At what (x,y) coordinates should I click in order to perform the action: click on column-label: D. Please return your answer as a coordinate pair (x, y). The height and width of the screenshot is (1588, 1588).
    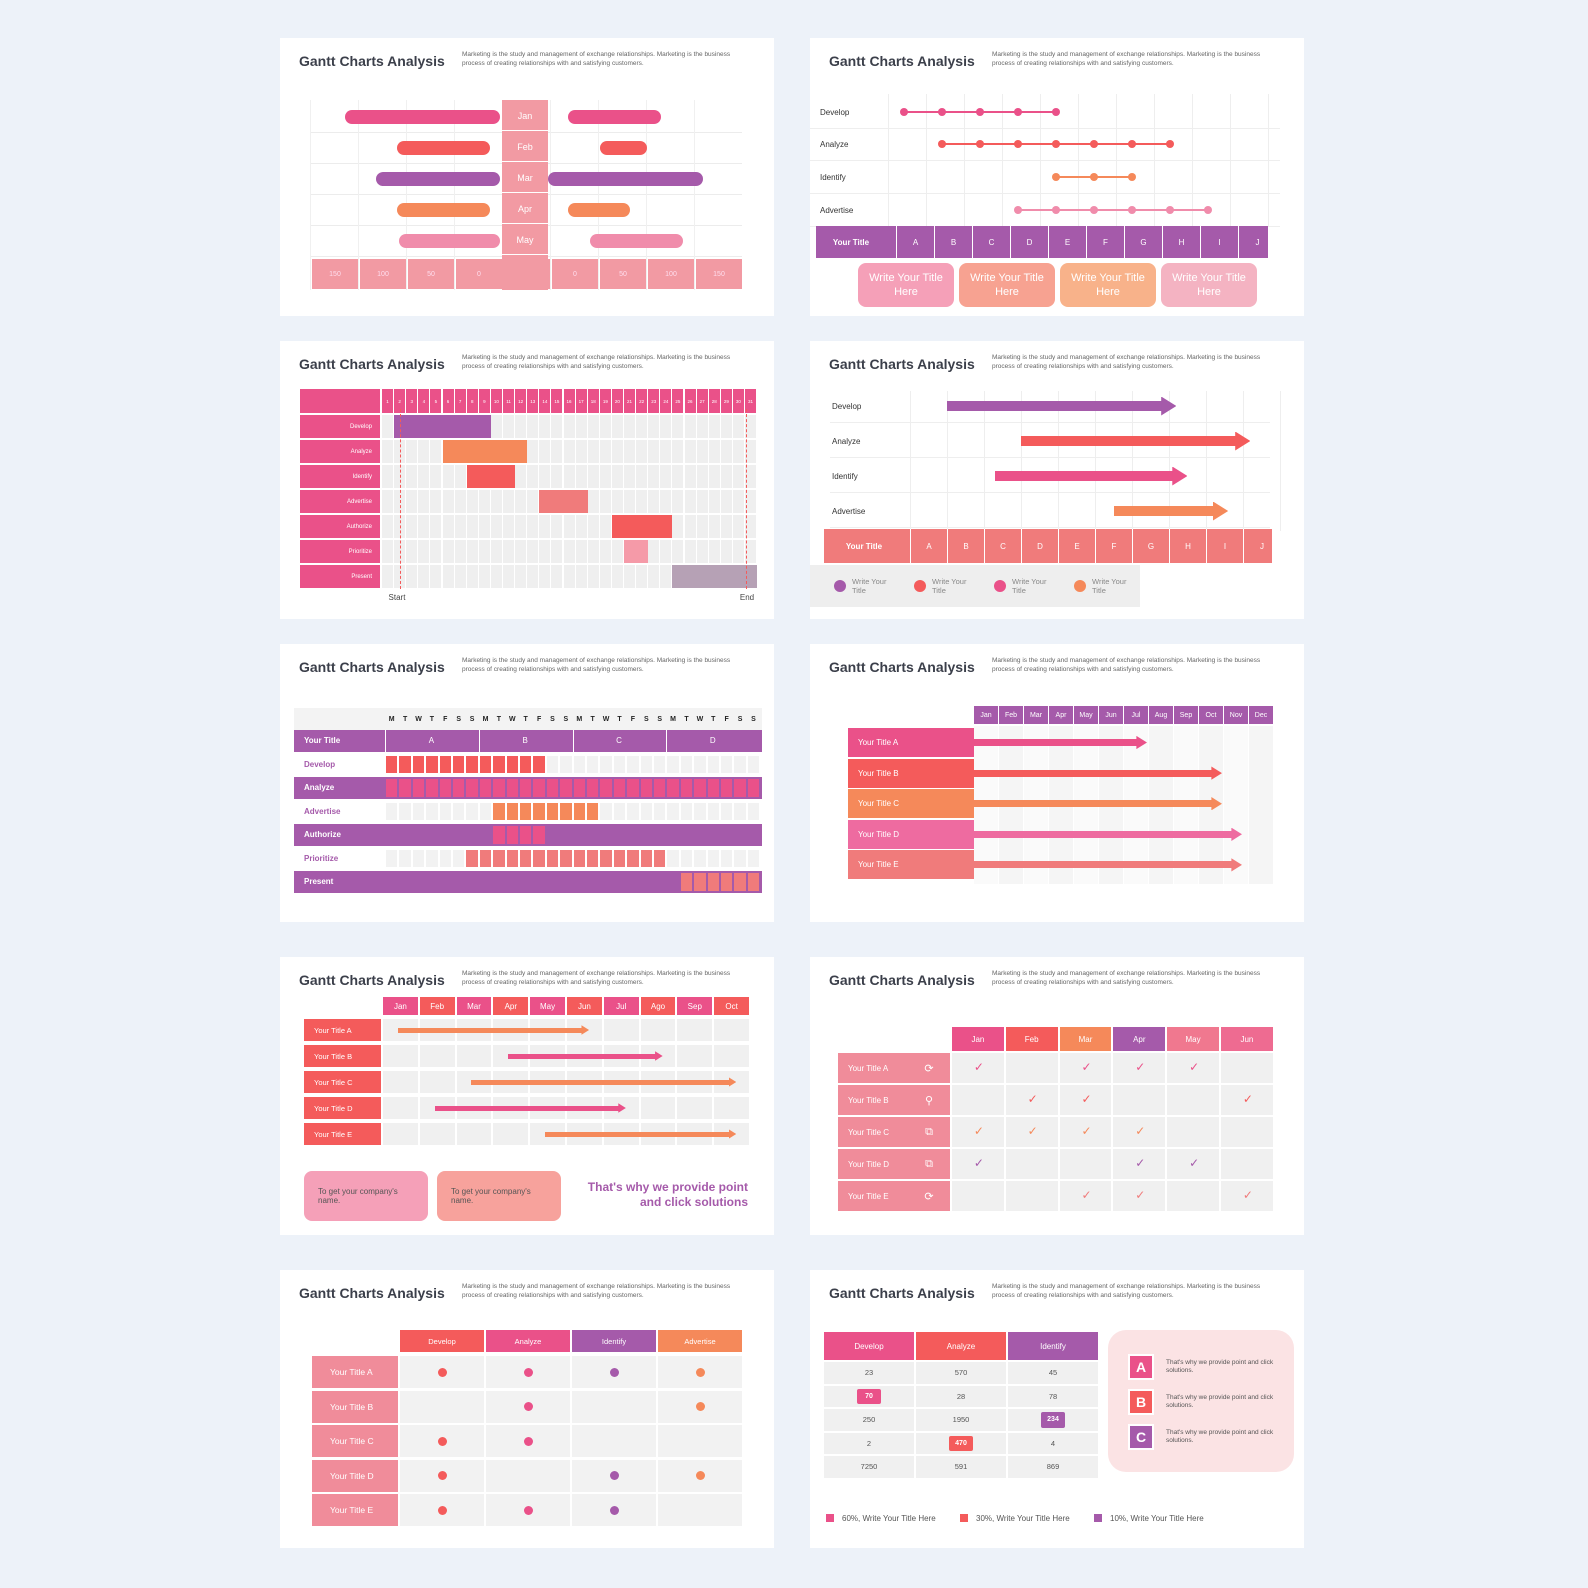
    Looking at the image, I should click on (1039, 546).